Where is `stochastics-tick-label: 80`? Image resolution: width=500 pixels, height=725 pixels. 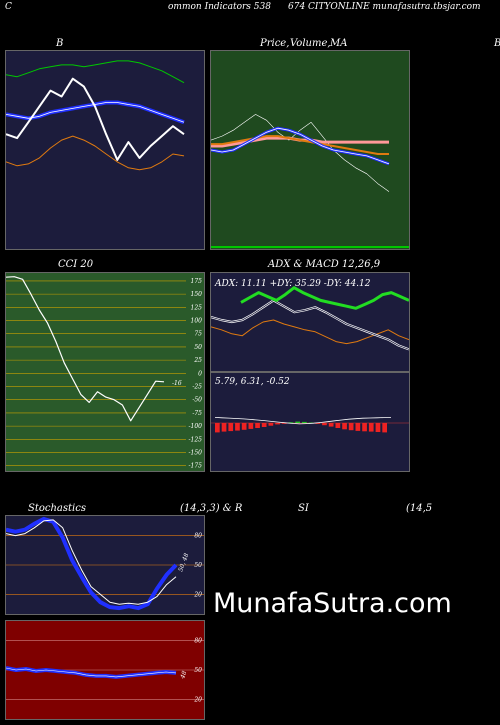 stochastics-tick-label: 80 is located at coordinates (198, 536).